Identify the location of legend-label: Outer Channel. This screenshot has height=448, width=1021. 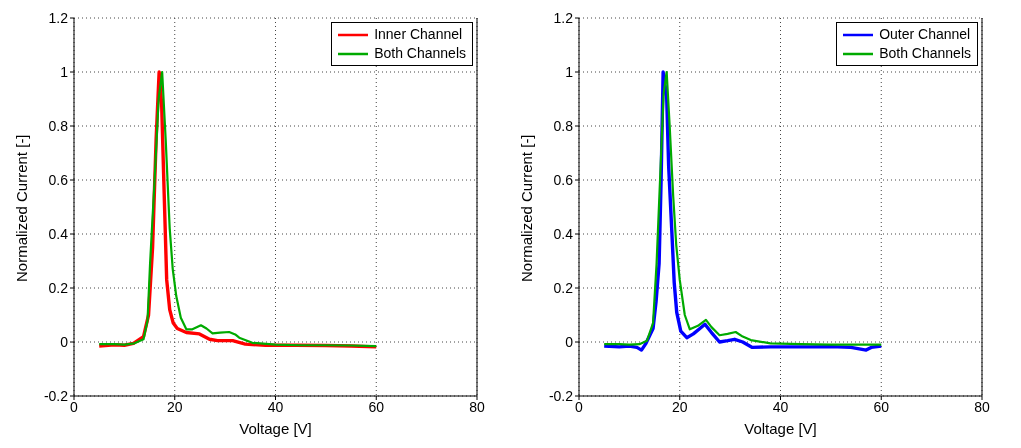
(925, 34).